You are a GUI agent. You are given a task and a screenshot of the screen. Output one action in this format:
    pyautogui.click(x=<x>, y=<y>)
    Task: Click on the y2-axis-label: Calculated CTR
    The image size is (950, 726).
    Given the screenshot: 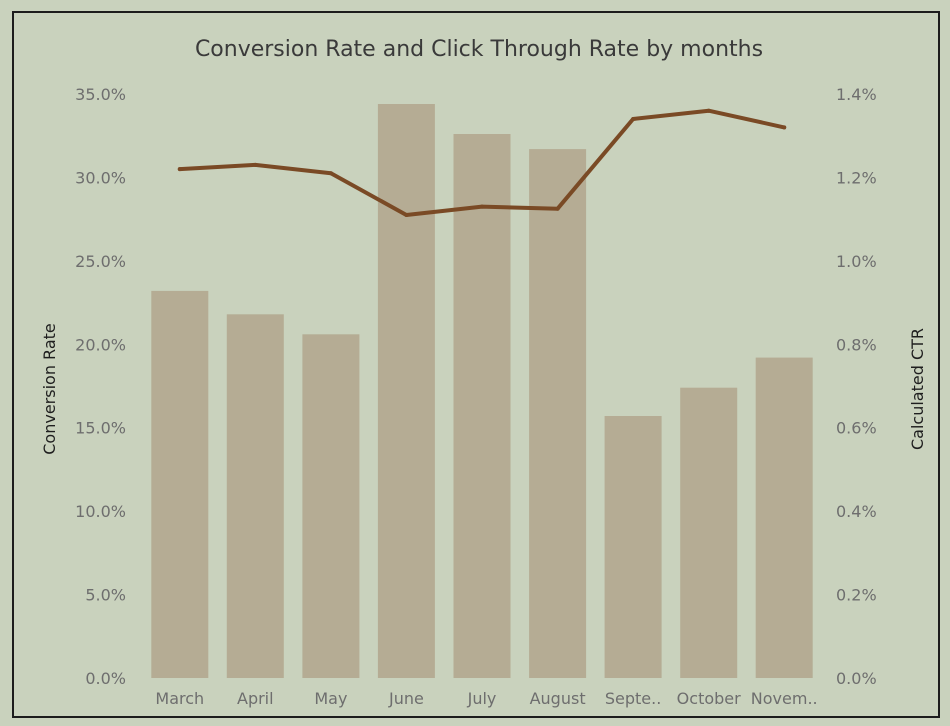 What is the action you would take?
    pyautogui.click(x=917, y=389)
    